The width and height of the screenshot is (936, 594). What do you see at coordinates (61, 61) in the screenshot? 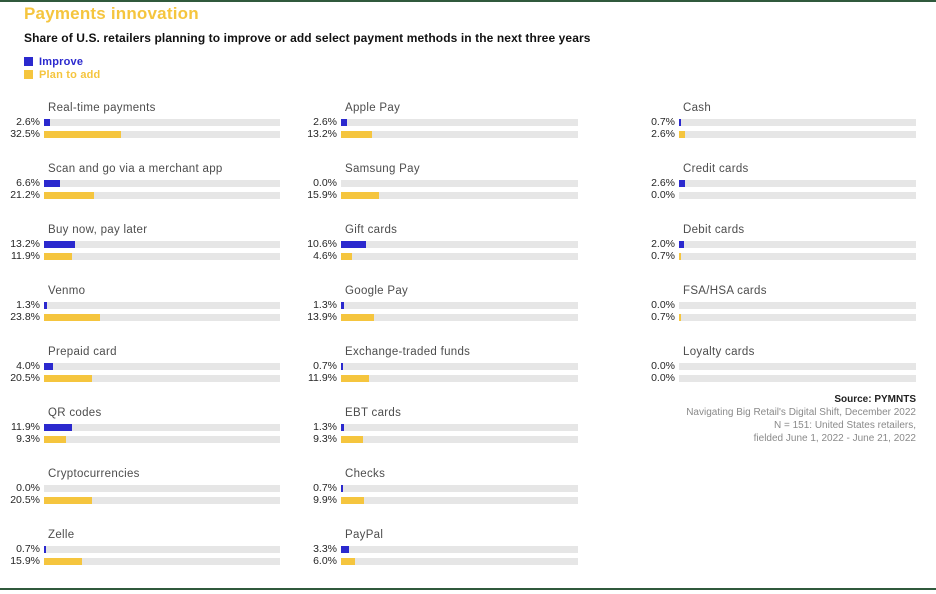
I see `legend-label-improve: Improve` at bounding box center [61, 61].